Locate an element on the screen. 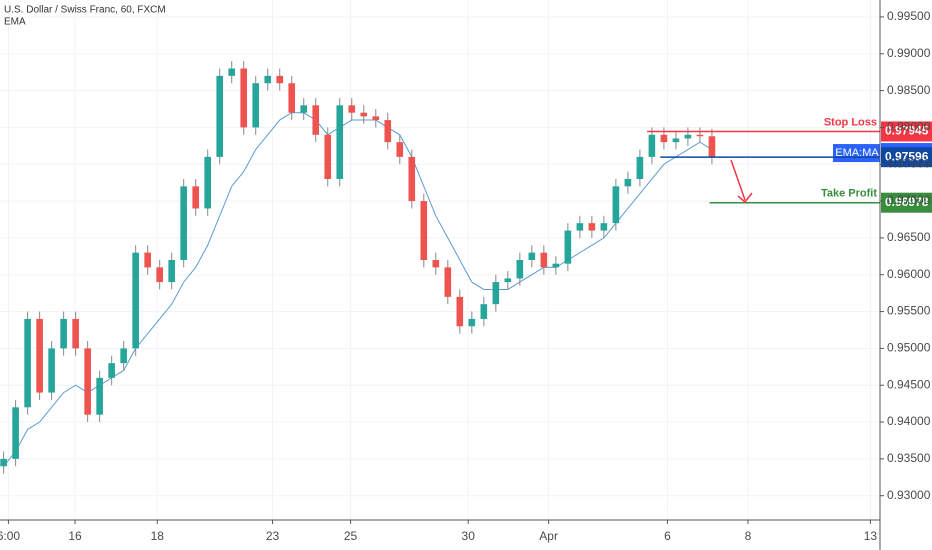  price-label: 0.97945 is located at coordinates (907, 131).